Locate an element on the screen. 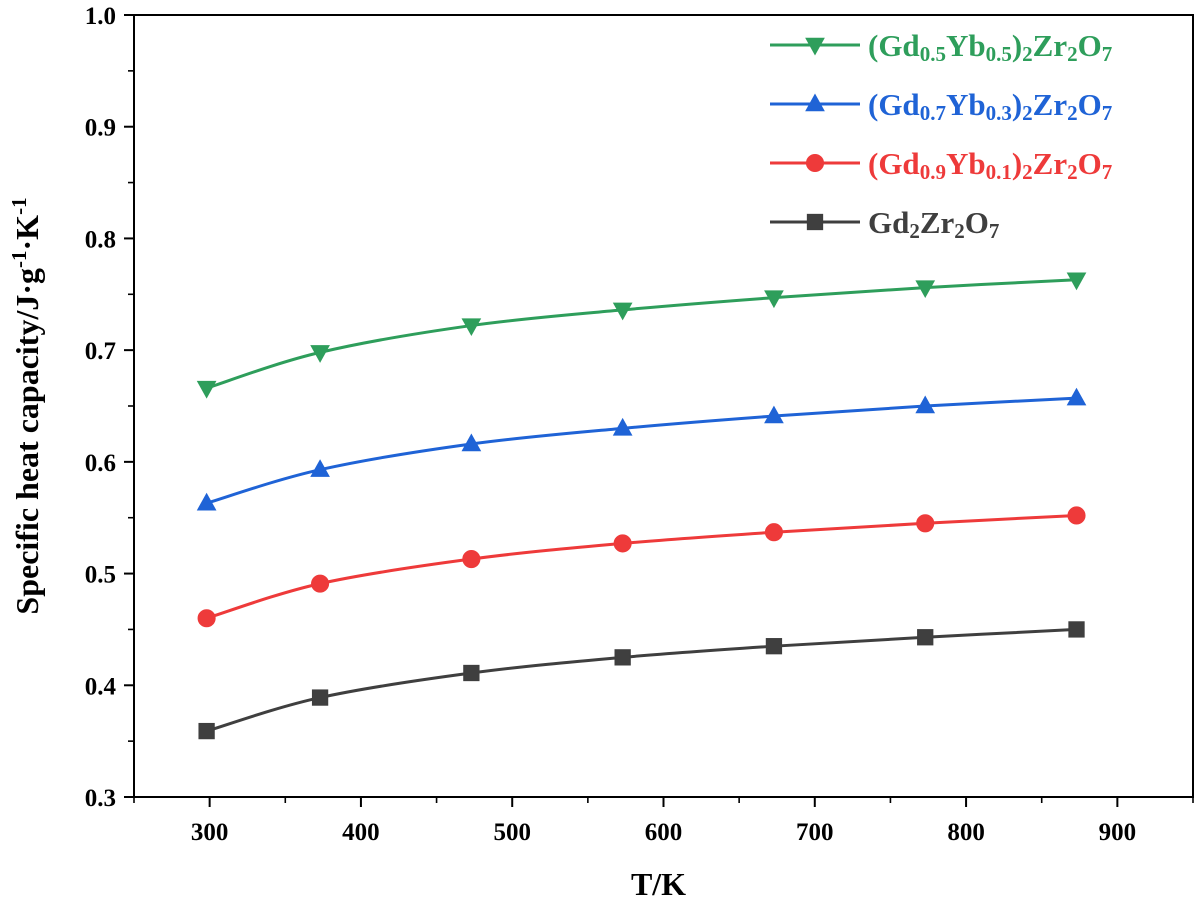  legend-item: (Gd0.7Yb0.3)2Zr2O7 is located at coordinates (941, 106).